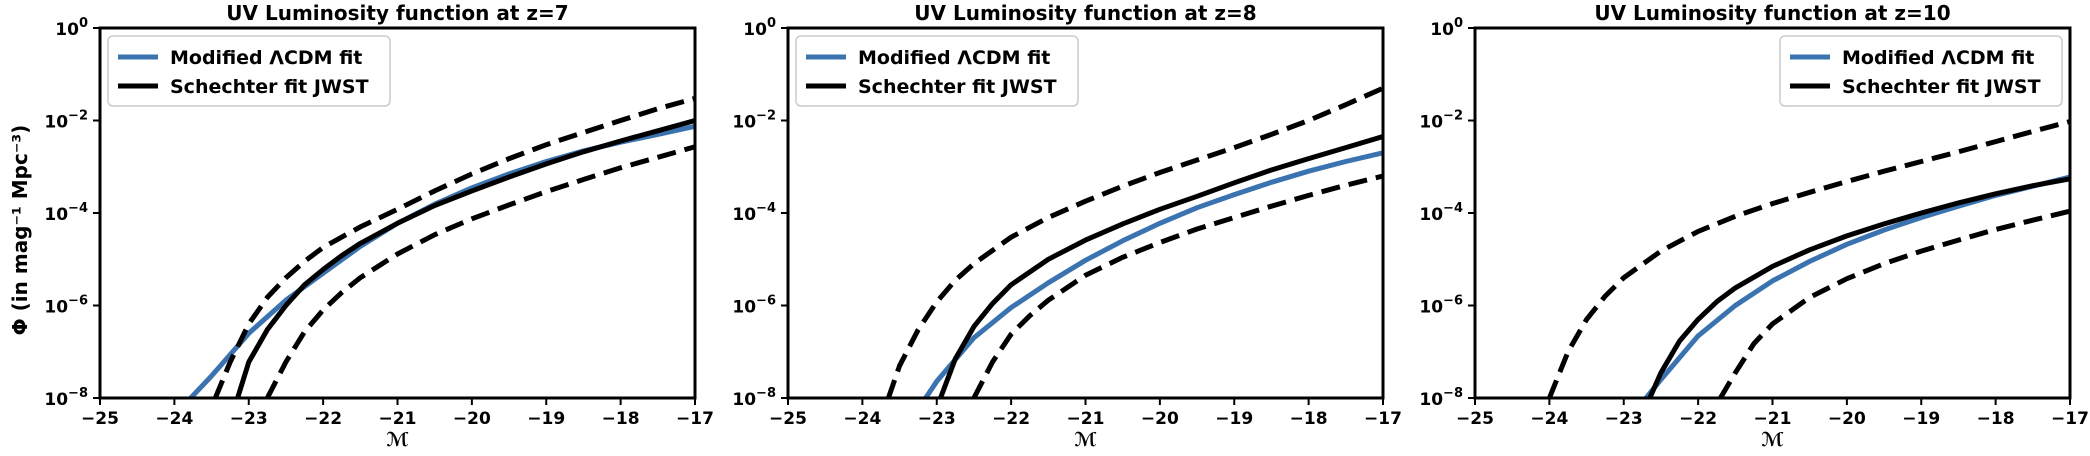 This screenshot has height=456, width=2090. What do you see at coordinates (20, 230) in the screenshot?
I see `y-axis-label: Φ (in mag⁻¹ Mpc⁻³)` at bounding box center [20, 230].